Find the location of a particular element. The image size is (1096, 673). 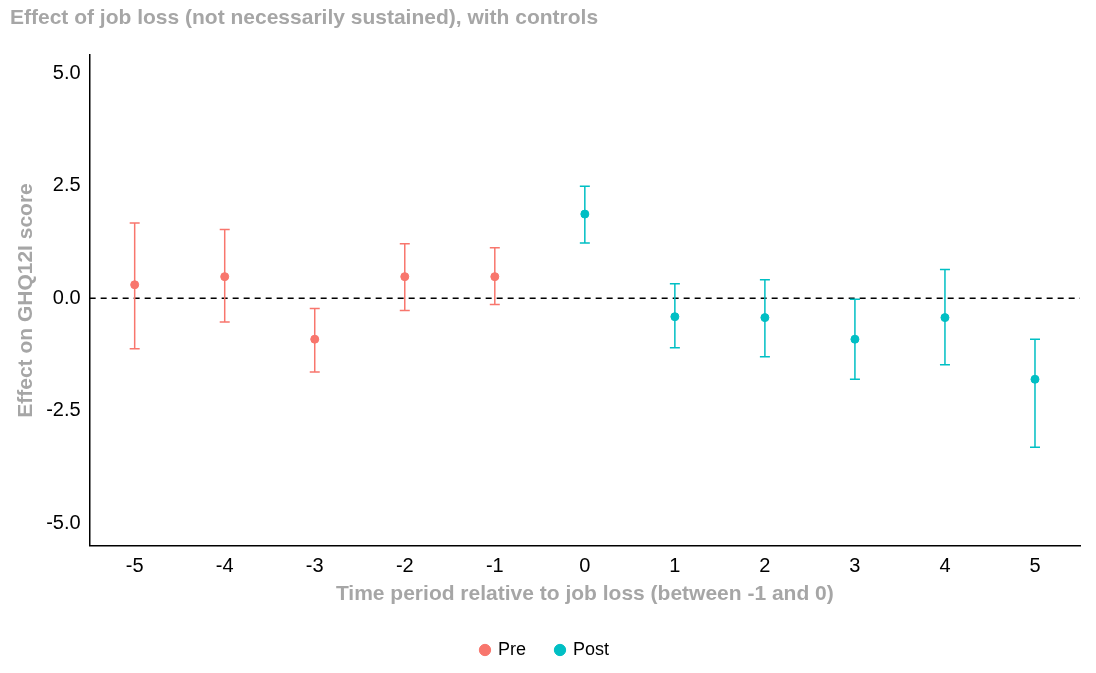

x-tick-label: 2 is located at coordinates (765, 565).